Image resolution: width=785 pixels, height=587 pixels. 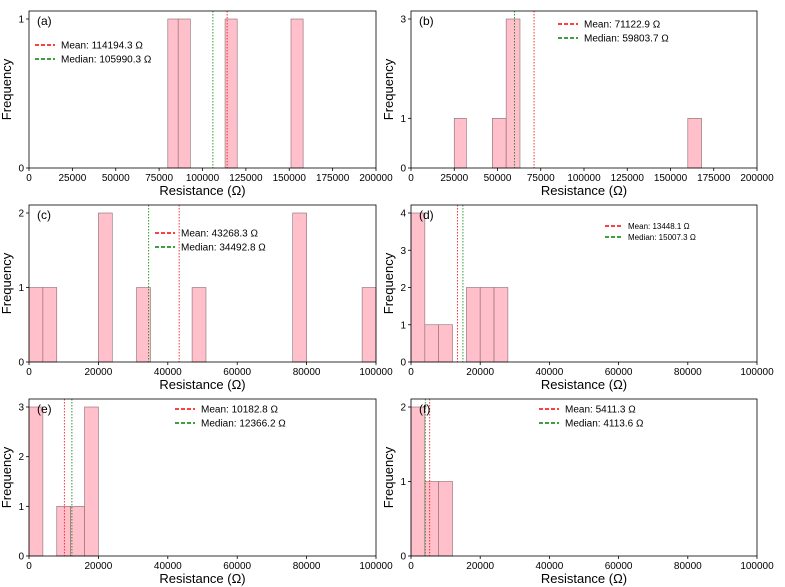 What do you see at coordinates (102, 46) in the screenshot?
I see `legend-mean-label: Mean: 114194.3 Ω` at bounding box center [102, 46].